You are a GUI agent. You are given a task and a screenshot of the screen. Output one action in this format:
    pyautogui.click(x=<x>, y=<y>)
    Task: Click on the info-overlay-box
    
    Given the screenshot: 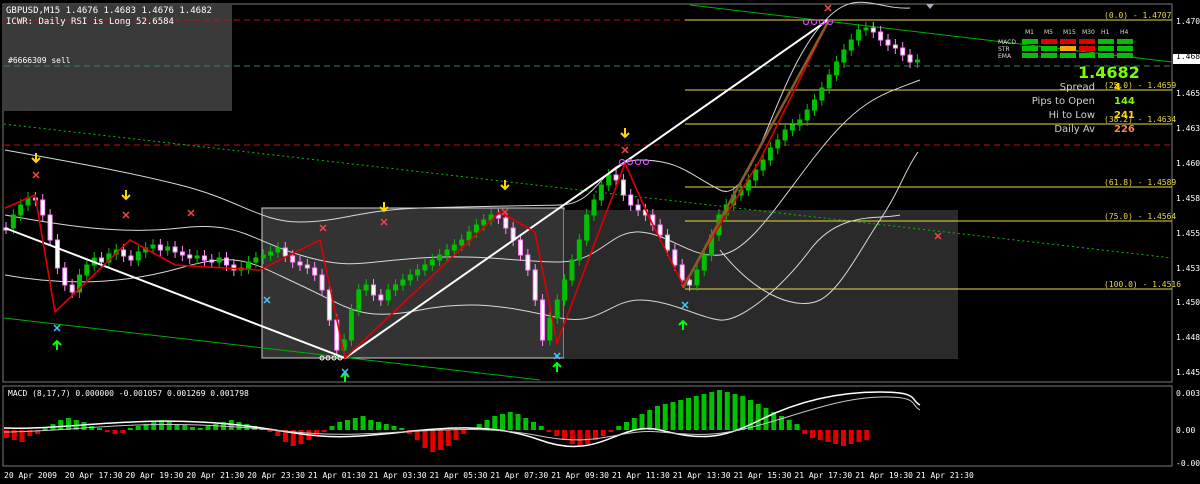 What is the action you would take?
    pyautogui.click(x=118, y=58)
    